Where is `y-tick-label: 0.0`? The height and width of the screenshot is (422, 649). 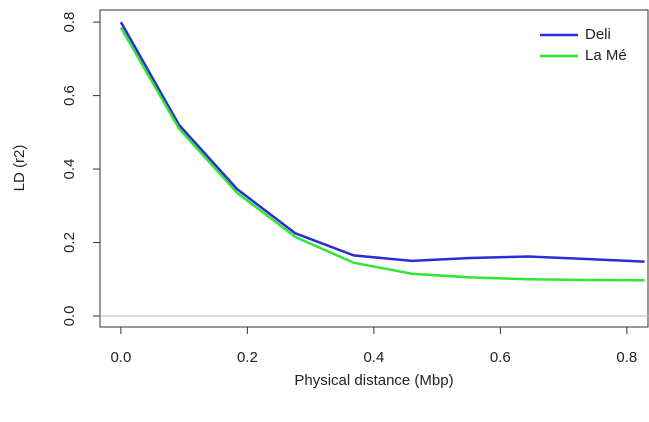 y-tick-label: 0.0 is located at coordinates (69, 316).